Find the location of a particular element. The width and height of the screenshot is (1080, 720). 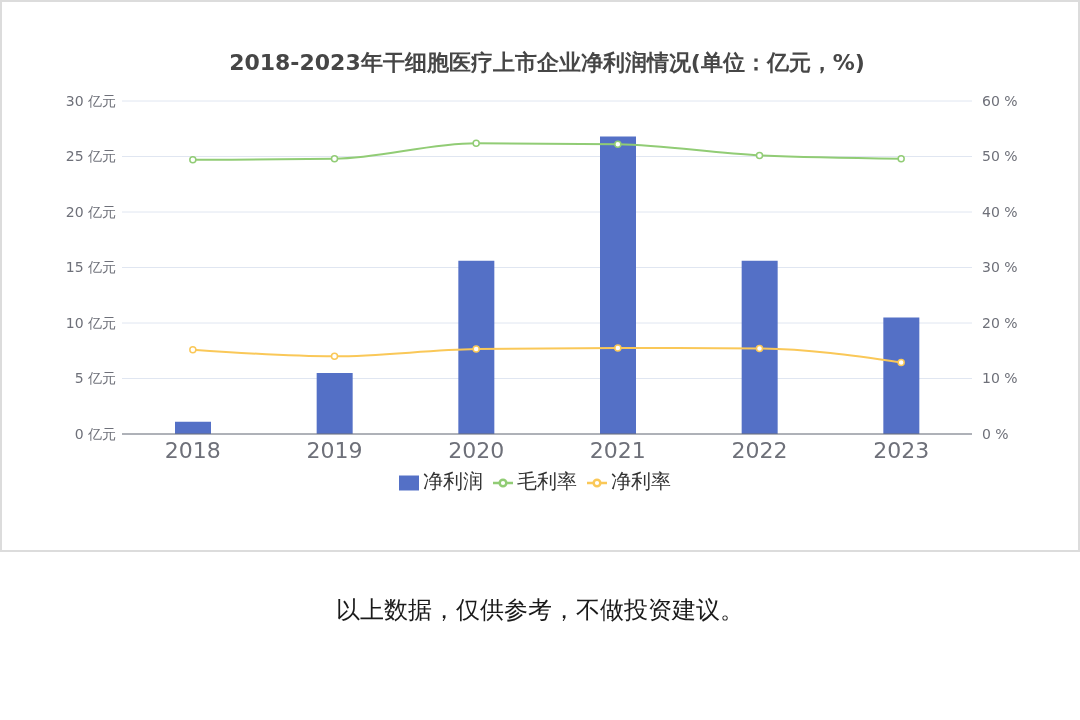

x-tick-label: 2021 is located at coordinates (617, 450).